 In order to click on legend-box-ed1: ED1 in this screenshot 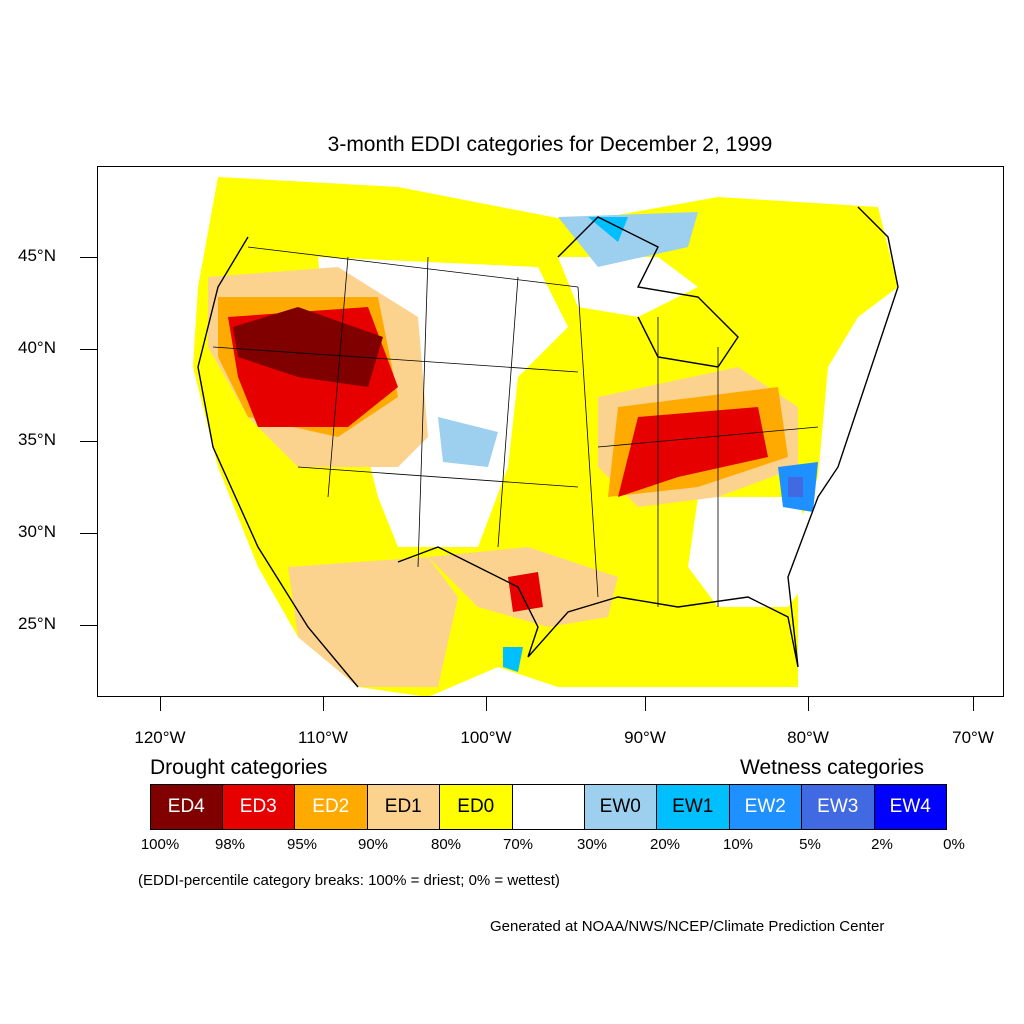, I will do `click(403, 807)`.